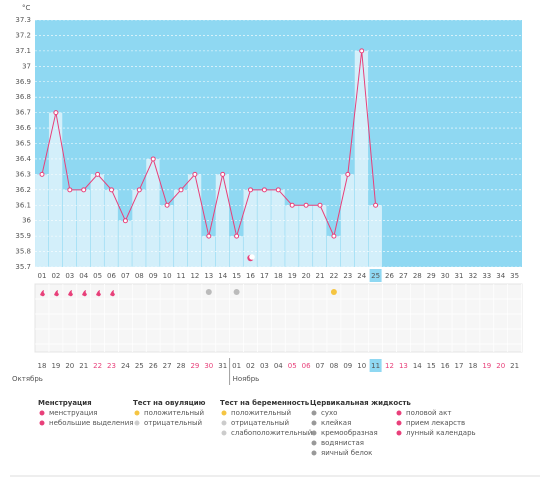 The image size is (550, 477). I want to click on x-tick-label: 32, so click(472, 276).